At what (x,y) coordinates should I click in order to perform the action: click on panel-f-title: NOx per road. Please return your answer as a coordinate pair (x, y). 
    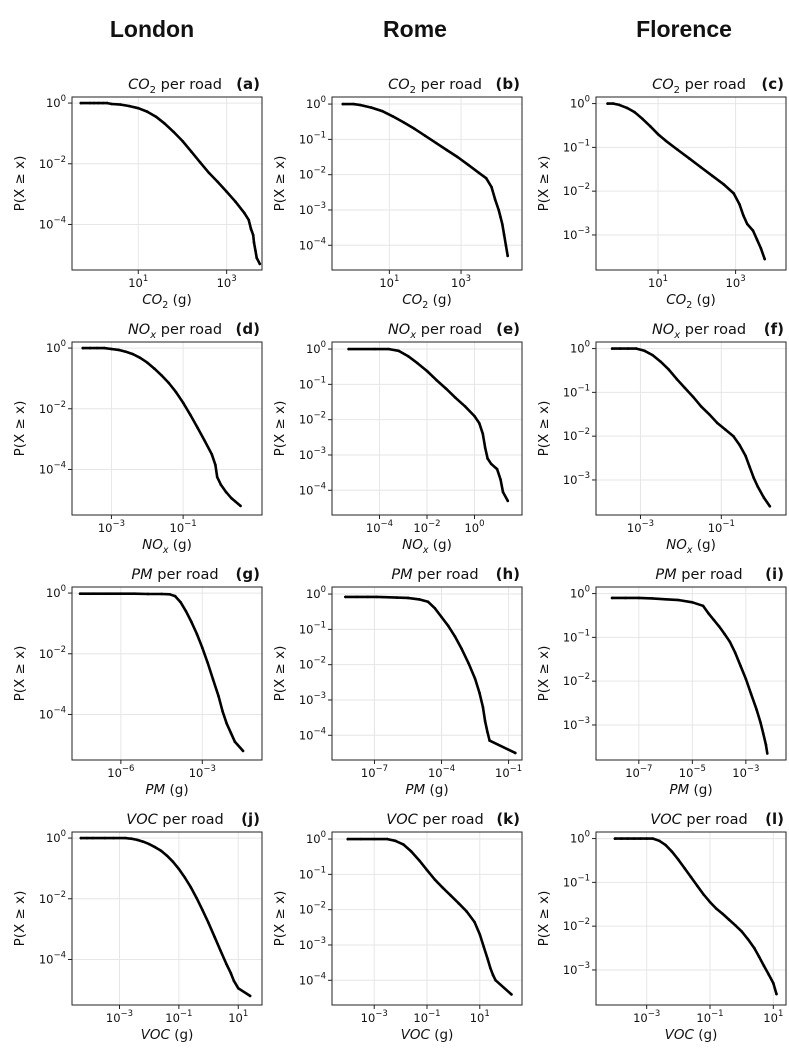
    Looking at the image, I should click on (699, 331).